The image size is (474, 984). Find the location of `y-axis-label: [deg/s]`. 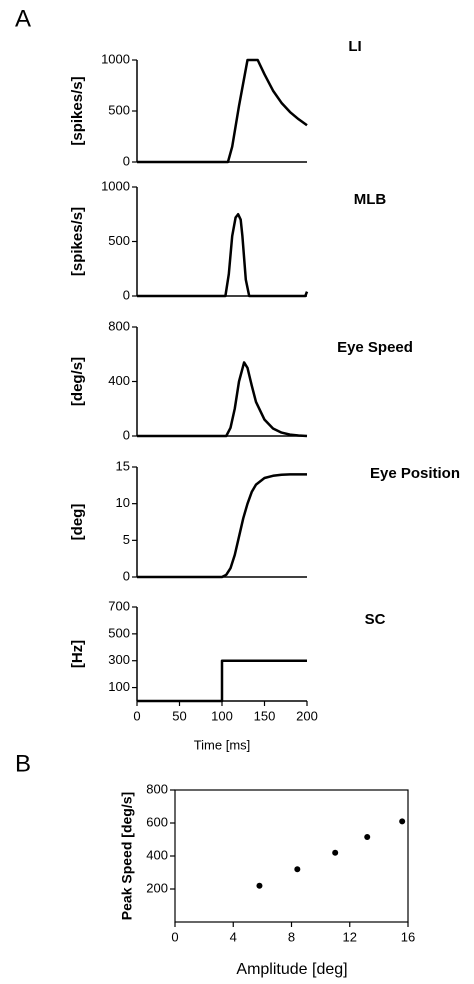

y-axis-label: [deg/s] is located at coordinates (77, 381).